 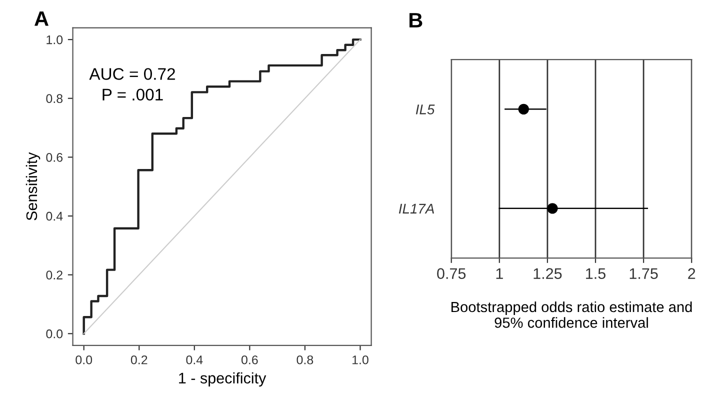 I want to click on x-tick-label: 2, so click(x=692, y=273).